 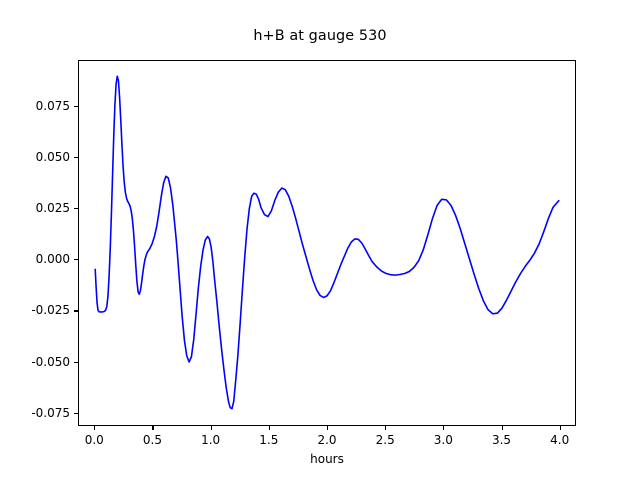 What do you see at coordinates (152, 440) in the screenshot?
I see `x-tick-label: 0.5` at bounding box center [152, 440].